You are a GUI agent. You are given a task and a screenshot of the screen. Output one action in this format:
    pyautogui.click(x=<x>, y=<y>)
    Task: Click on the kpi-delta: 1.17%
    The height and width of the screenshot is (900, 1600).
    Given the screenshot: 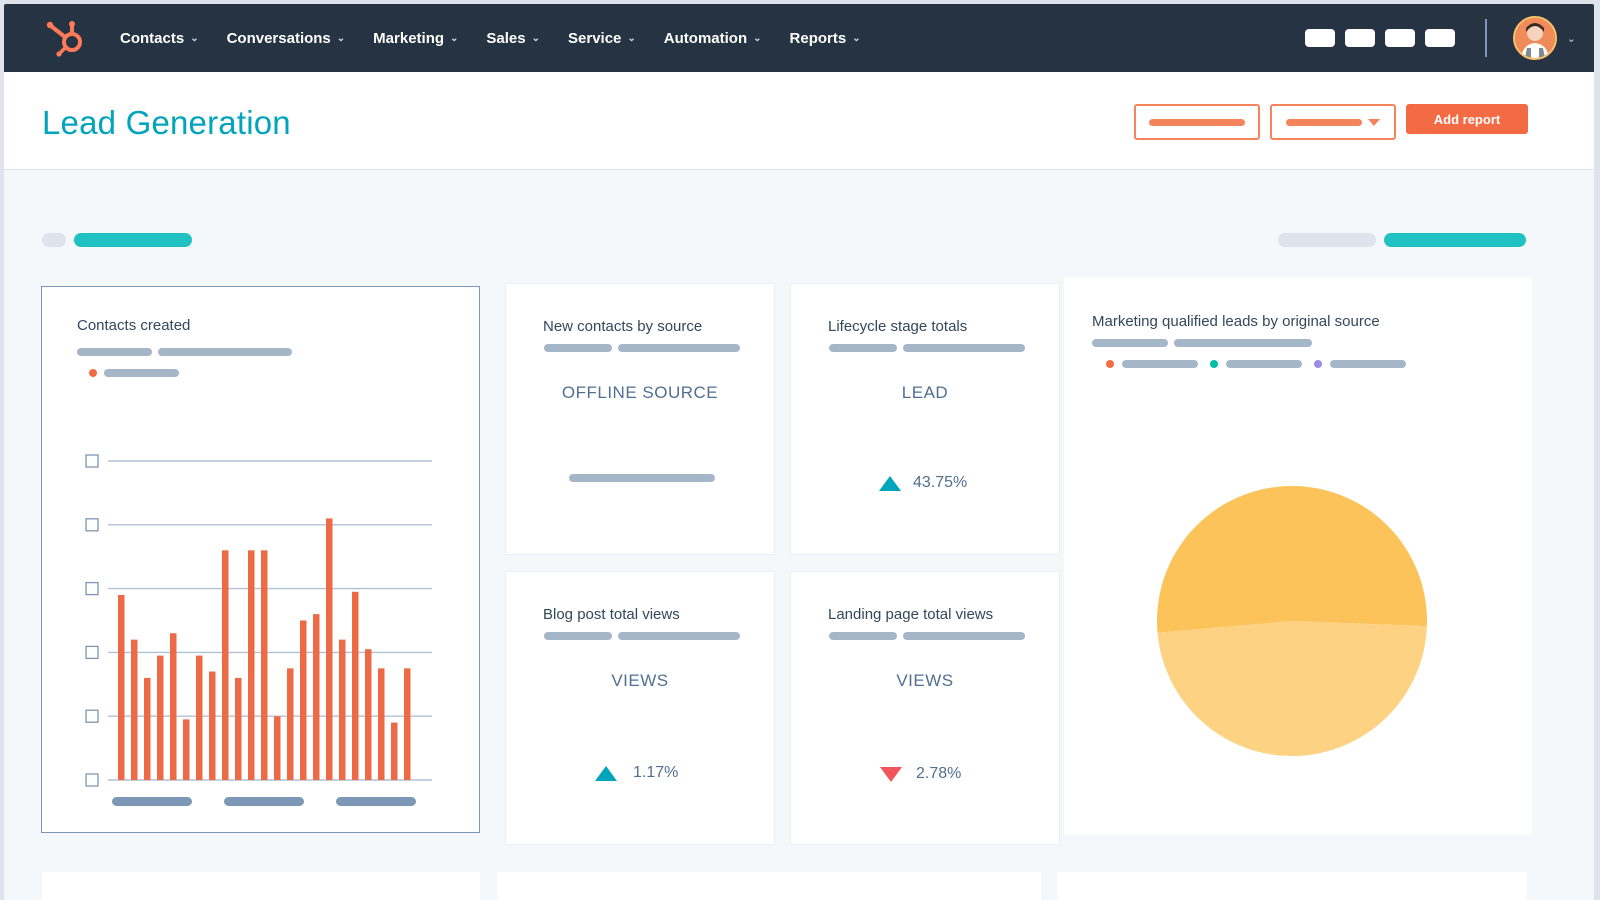 What is the action you would take?
    pyautogui.click(x=636, y=773)
    